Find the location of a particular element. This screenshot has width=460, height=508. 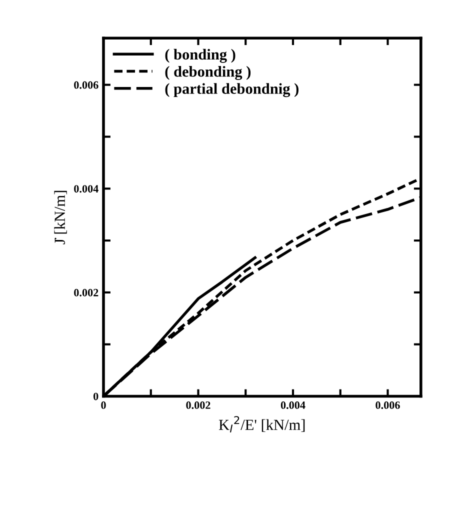

legend-label: ( bonding ) is located at coordinates (200, 55).